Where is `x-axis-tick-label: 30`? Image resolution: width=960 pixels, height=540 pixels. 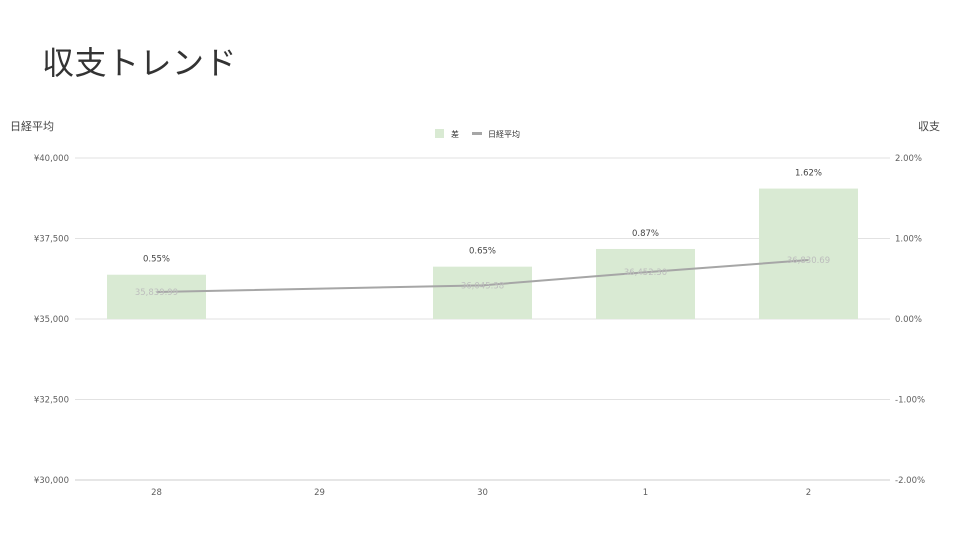
x-axis-tick-label: 30 is located at coordinates (482, 493).